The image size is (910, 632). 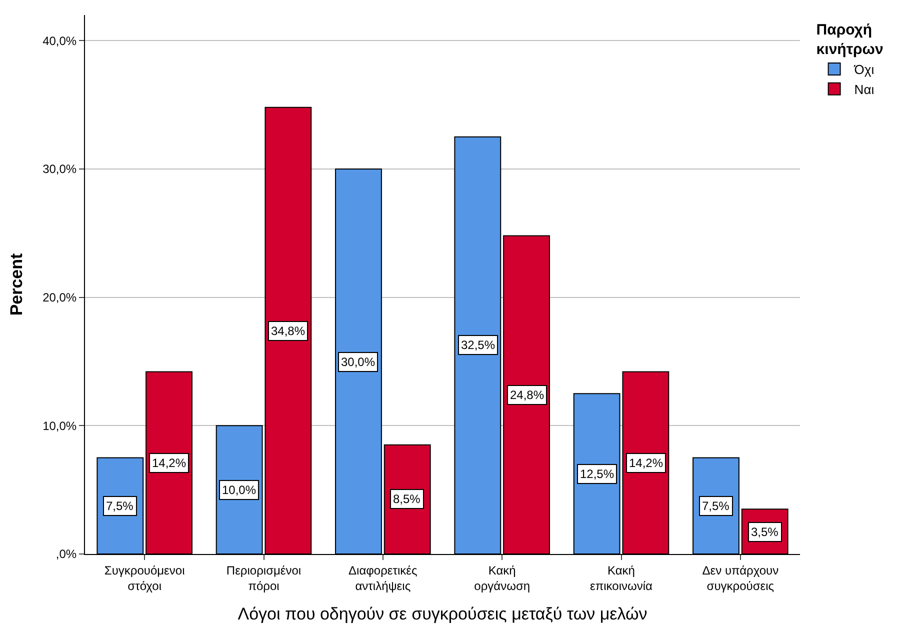 What do you see at coordinates (478, 345) in the screenshot?
I see `data-label: 32,5%` at bounding box center [478, 345].